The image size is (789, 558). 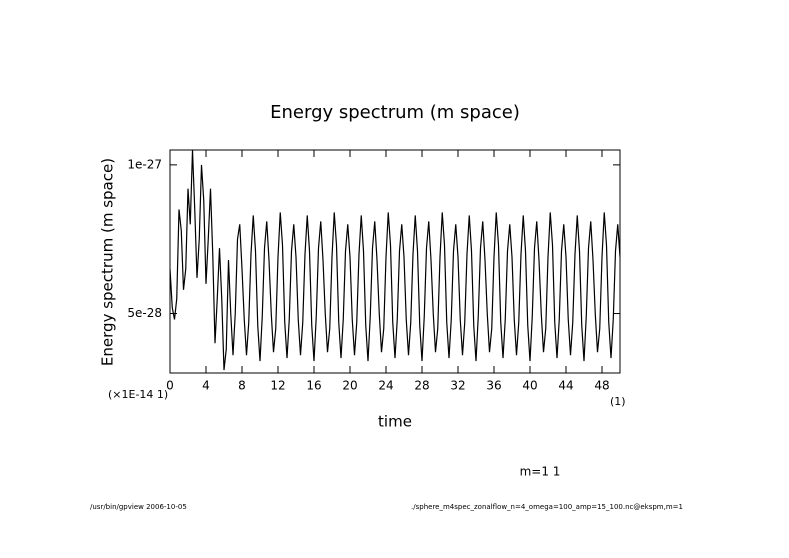 What do you see at coordinates (242, 386) in the screenshot?
I see `x-tick-label: 8` at bounding box center [242, 386].